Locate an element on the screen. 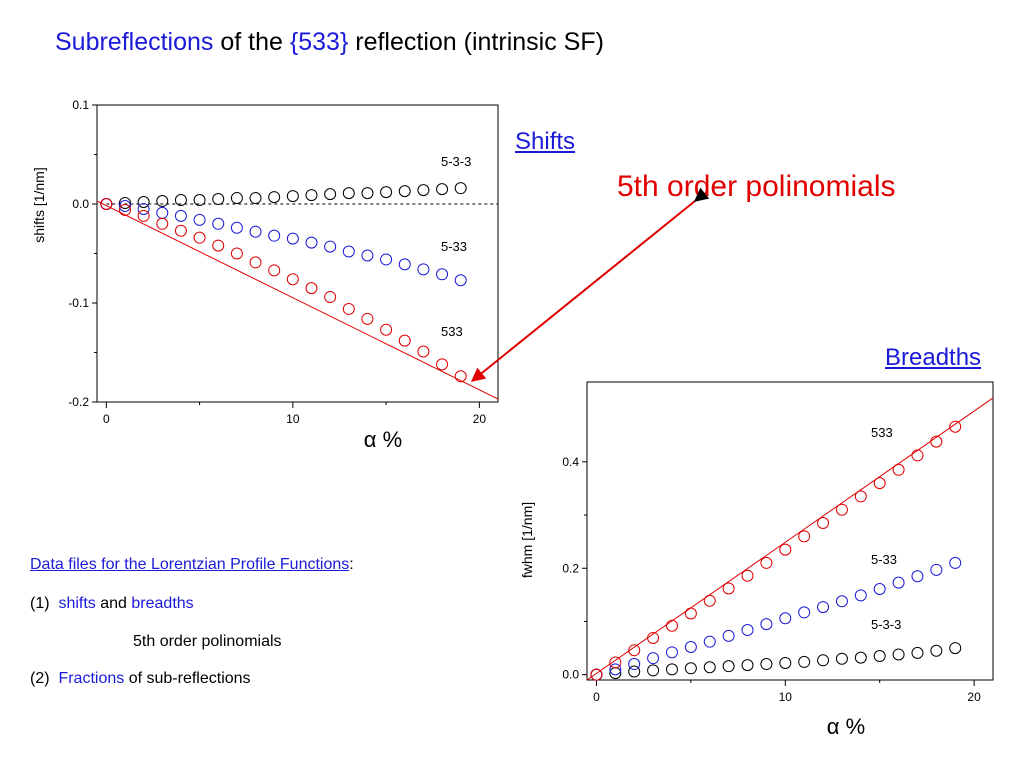 The height and width of the screenshot is (768, 1024). item2-fractions: Fractions is located at coordinates (91, 678).